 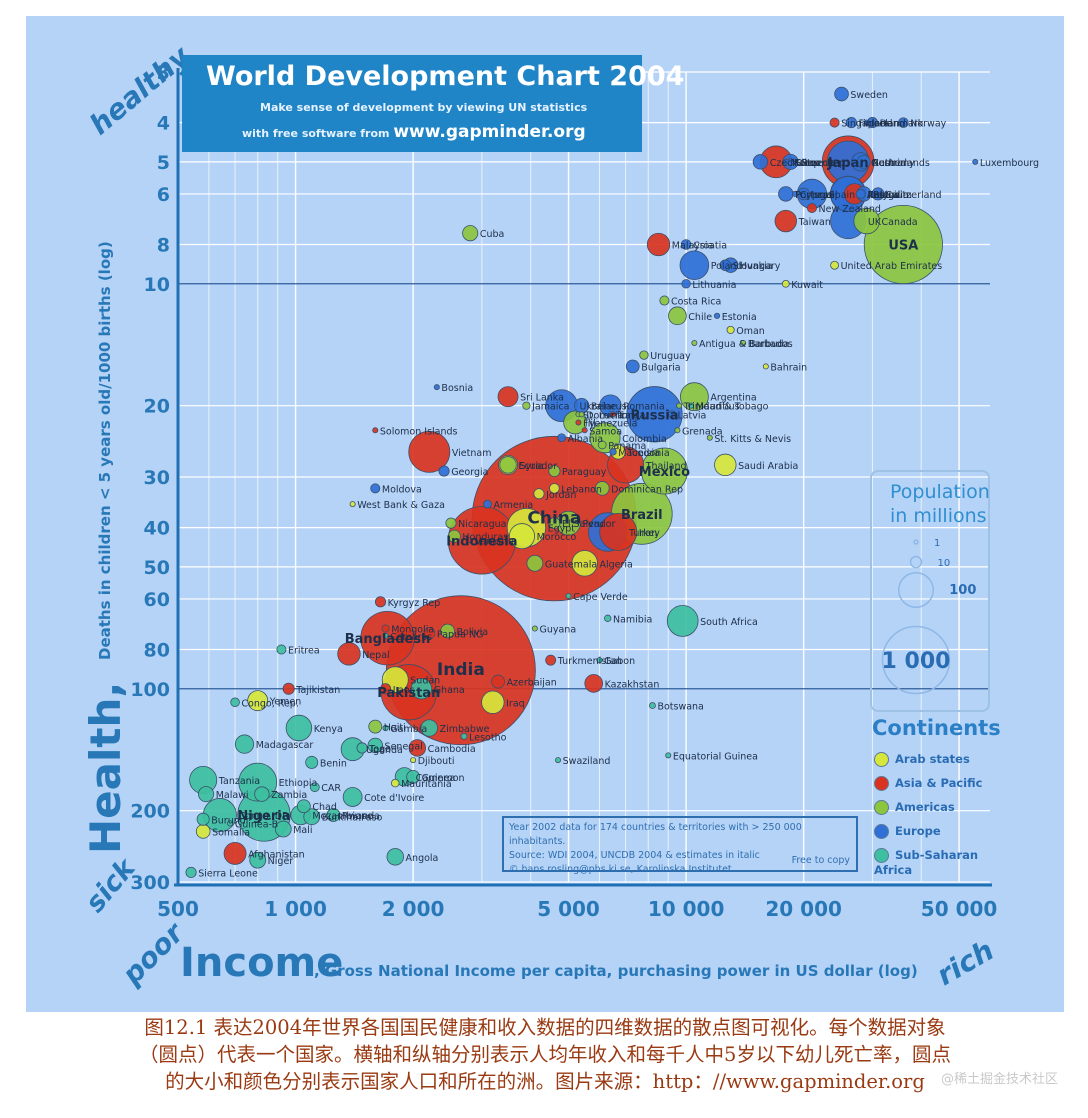 I want to click on country-label: Mozambique, so click(x=342, y=816).